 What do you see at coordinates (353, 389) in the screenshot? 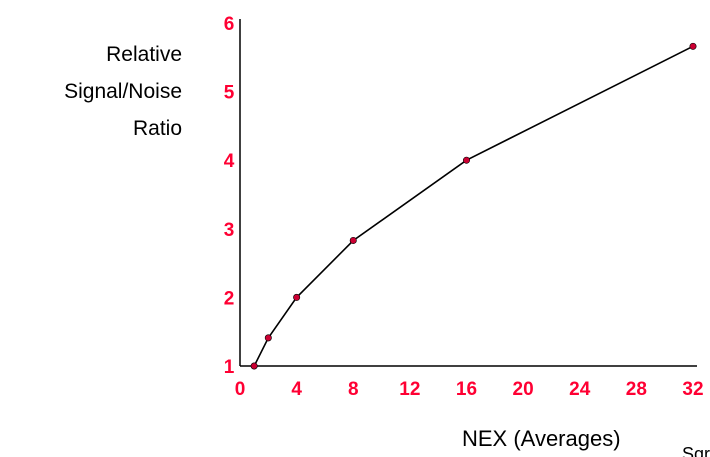
I see `x-tick-label: 8` at bounding box center [353, 389].